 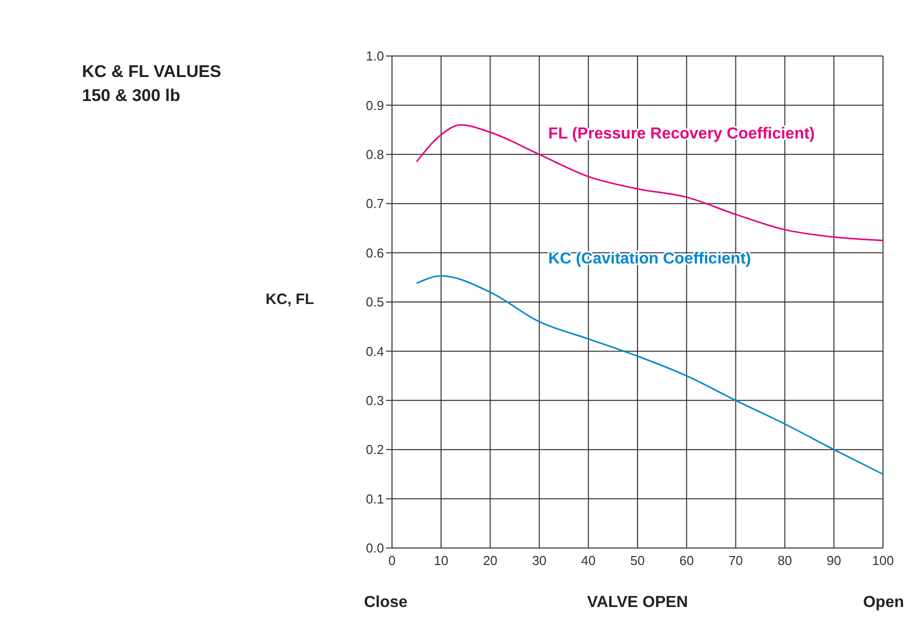 What do you see at coordinates (883, 560) in the screenshot?
I see `x-tick-label: 100` at bounding box center [883, 560].